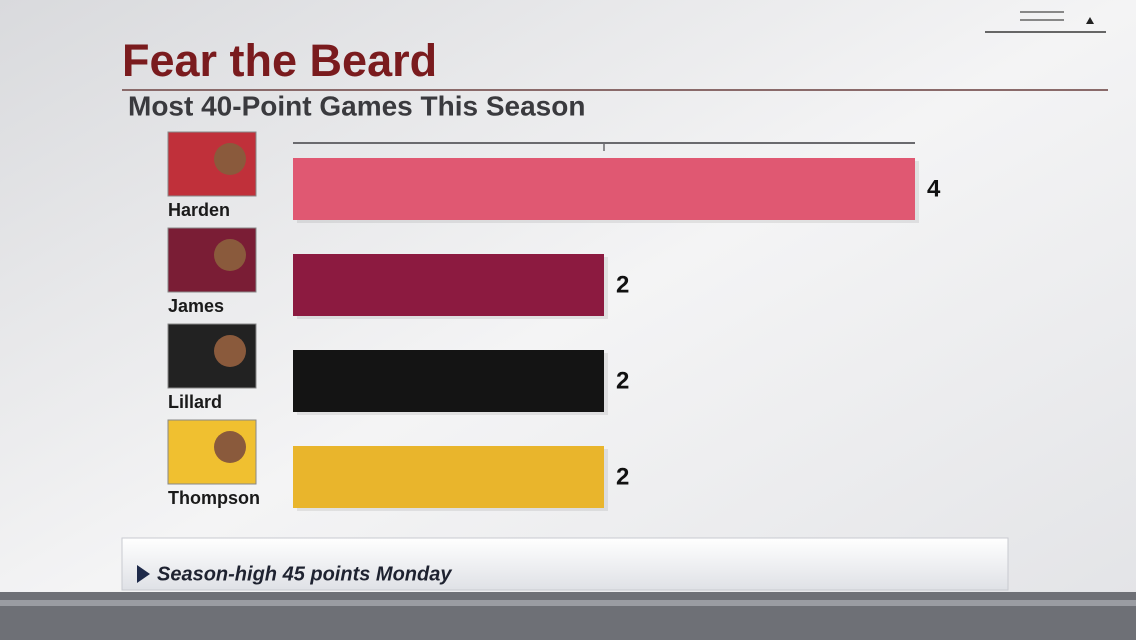 This screenshot has height=640, width=1136. What do you see at coordinates (934, 188) in the screenshot?
I see `value-label: 4` at bounding box center [934, 188].